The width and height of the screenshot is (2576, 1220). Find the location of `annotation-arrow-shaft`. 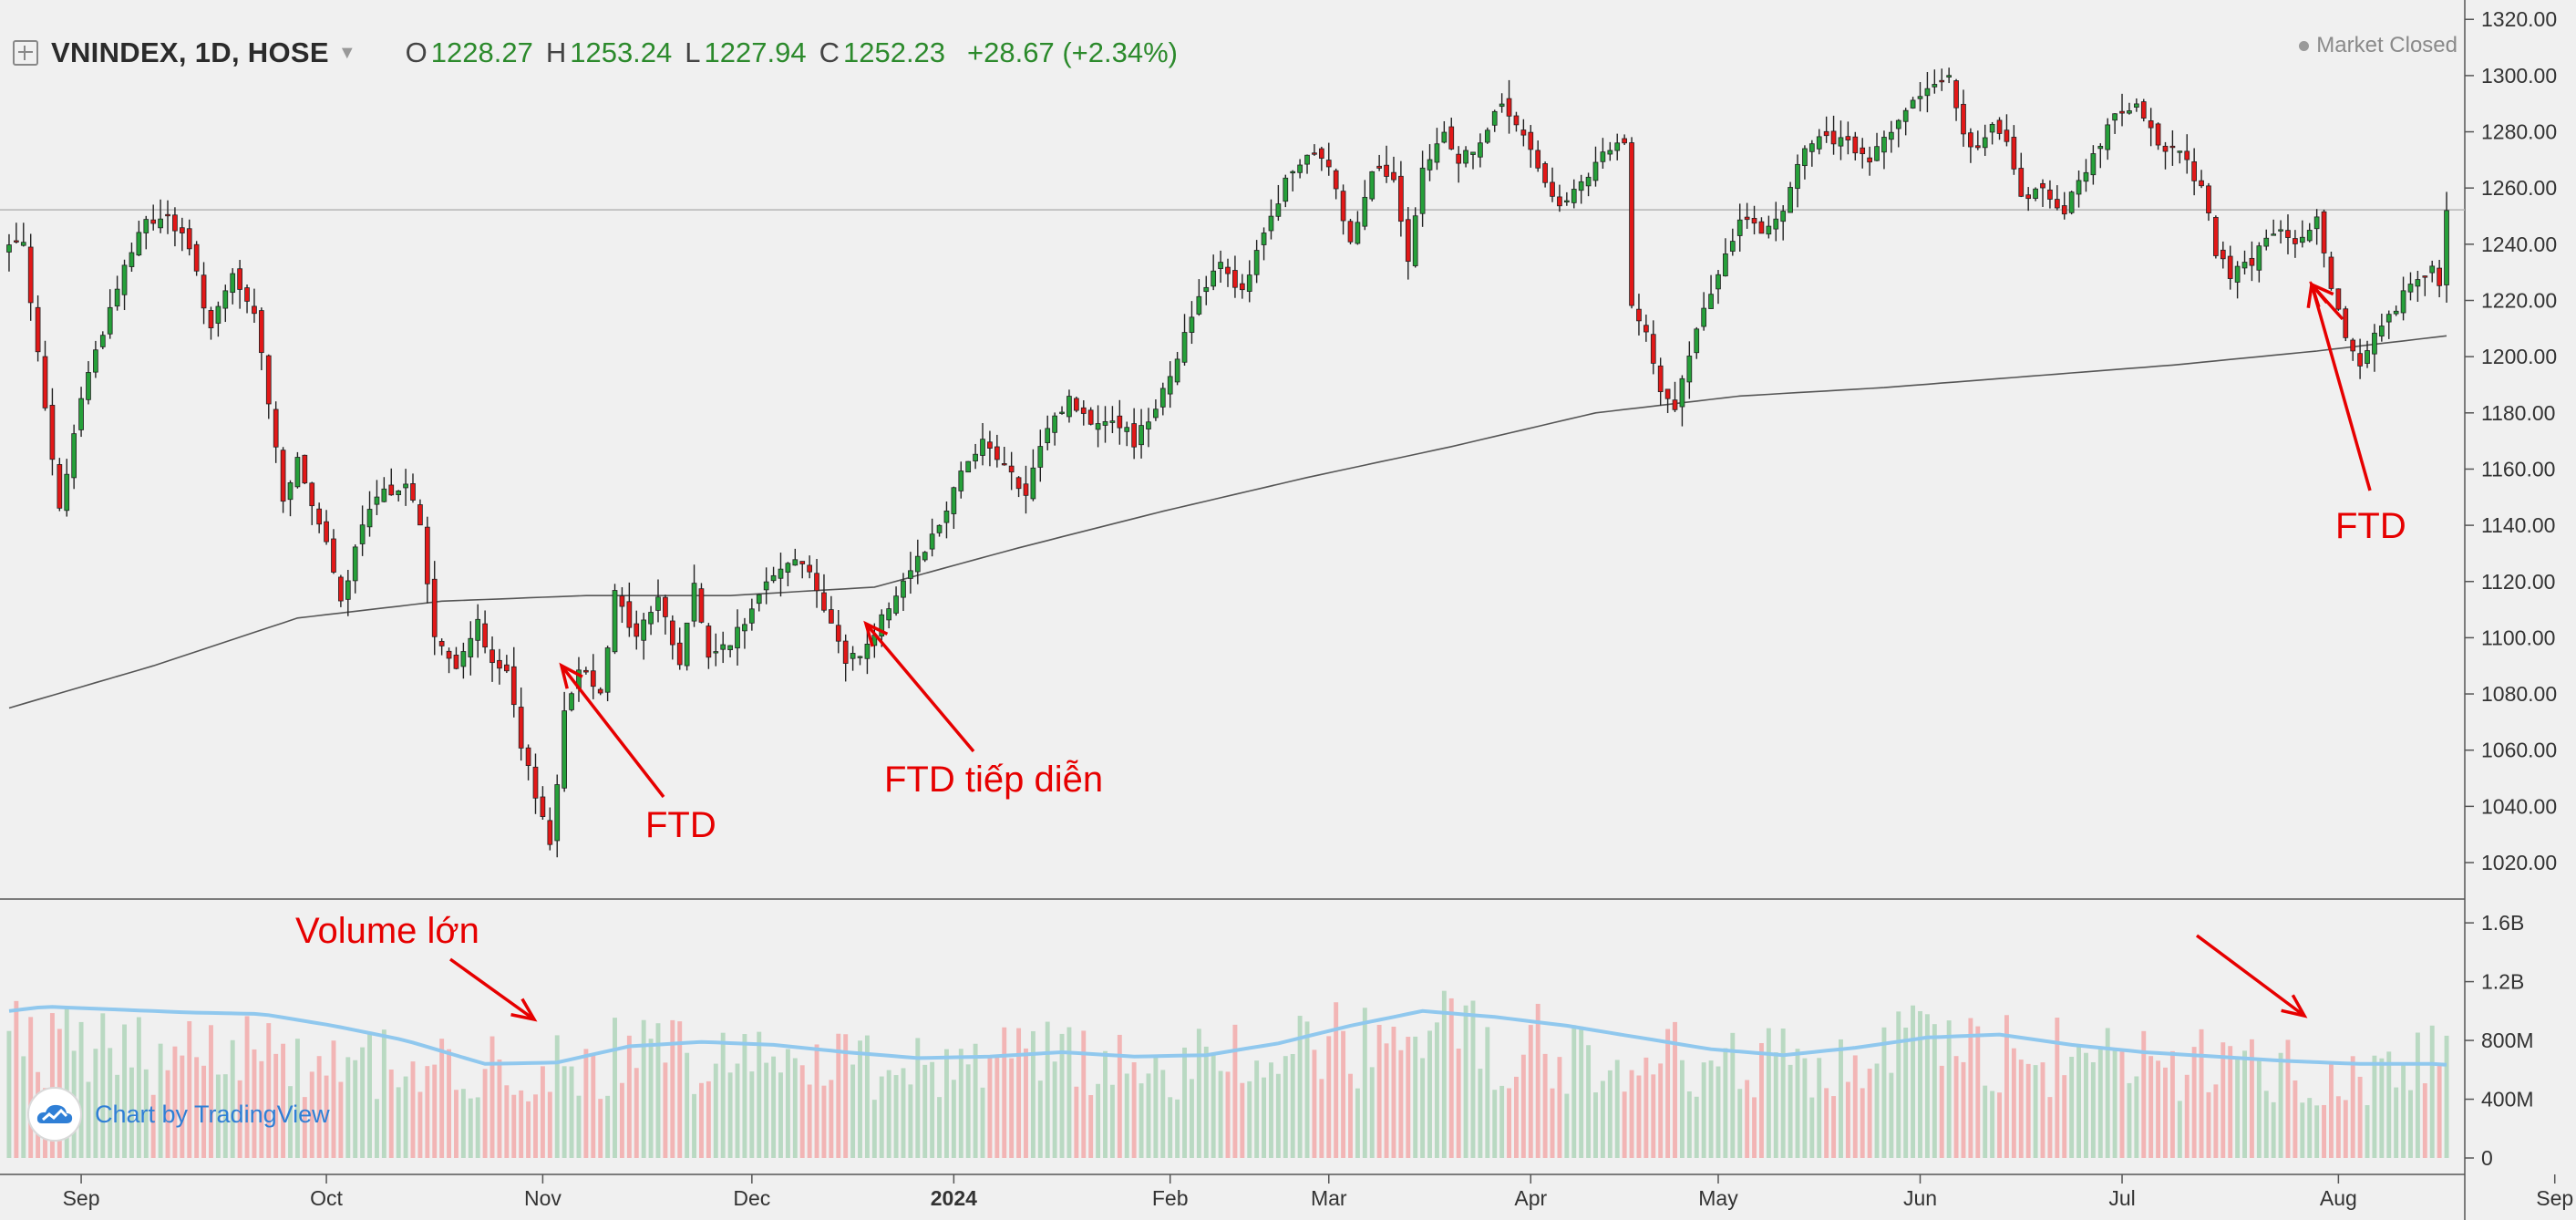

annotation-arrow-shaft is located at coordinates (2327, 302).